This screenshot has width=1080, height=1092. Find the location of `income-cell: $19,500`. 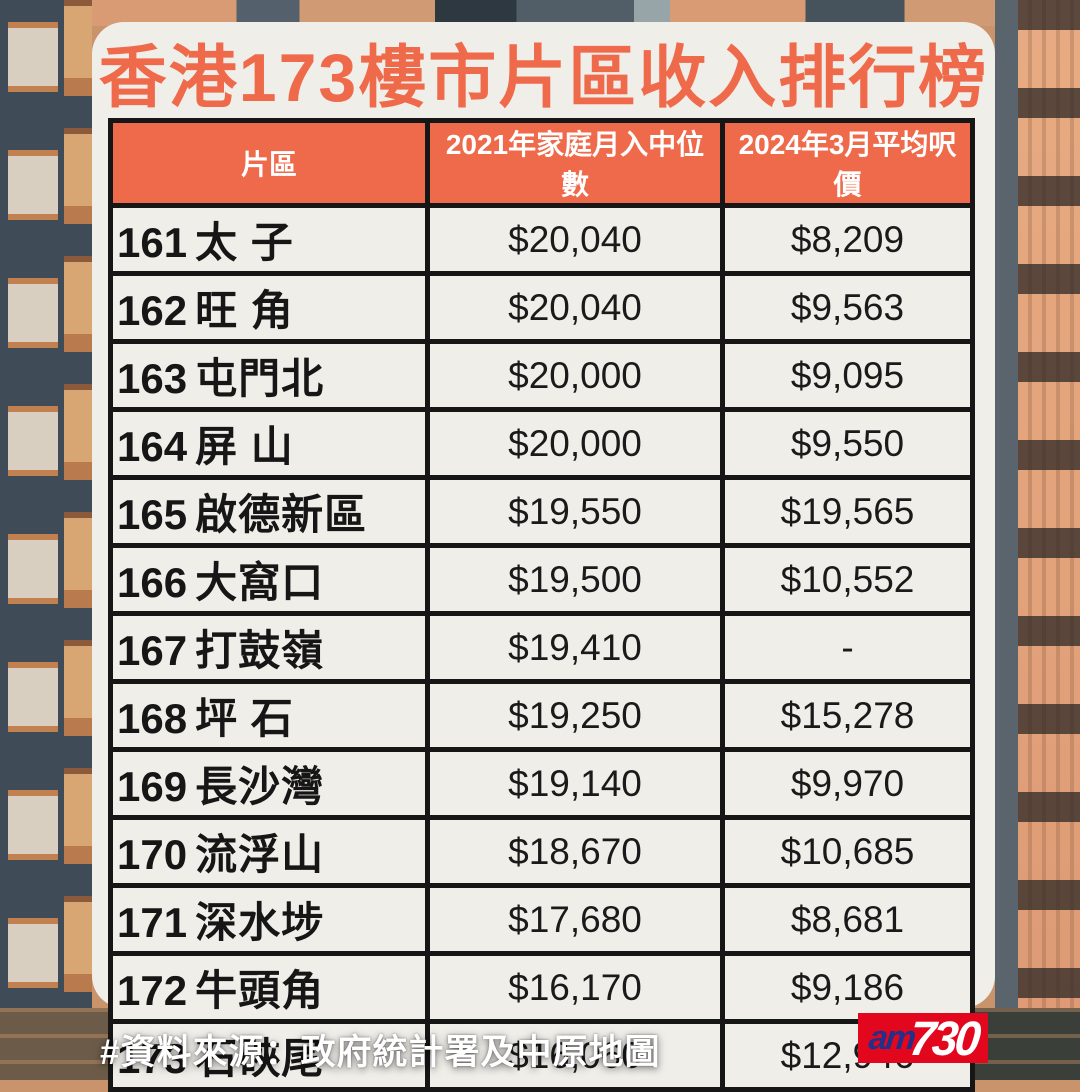

income-cell: $19,500 is located at coordinates (575, 579).